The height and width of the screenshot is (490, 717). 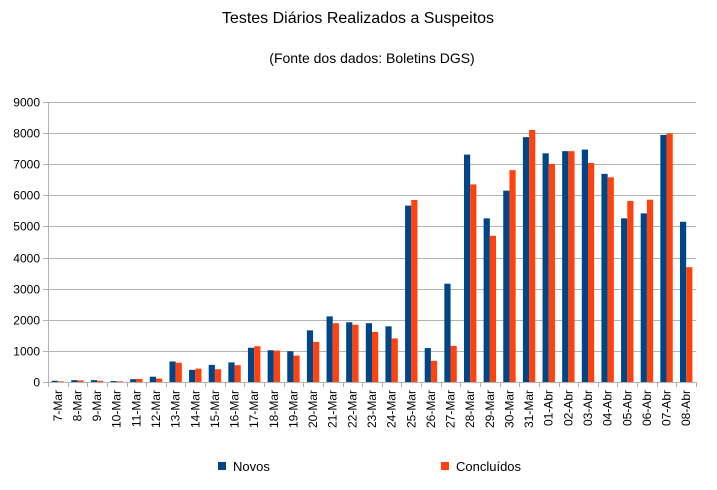 What do you see at coordinates (358, 18) in the screenshot?
I see `chart-title: Testes Diários Realizados a Suspeitos` at bounding box center [358, 18].